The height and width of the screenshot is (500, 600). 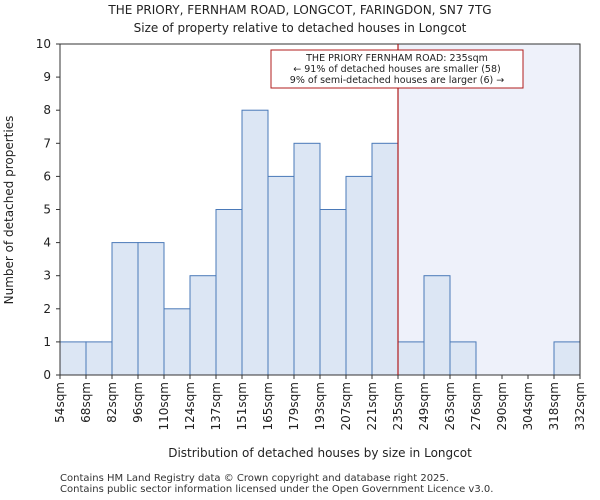 What do you see at coordinates (47, 276) in the screenshot?
I see `y-tick-label: 3` at bounding box center [47, 276].